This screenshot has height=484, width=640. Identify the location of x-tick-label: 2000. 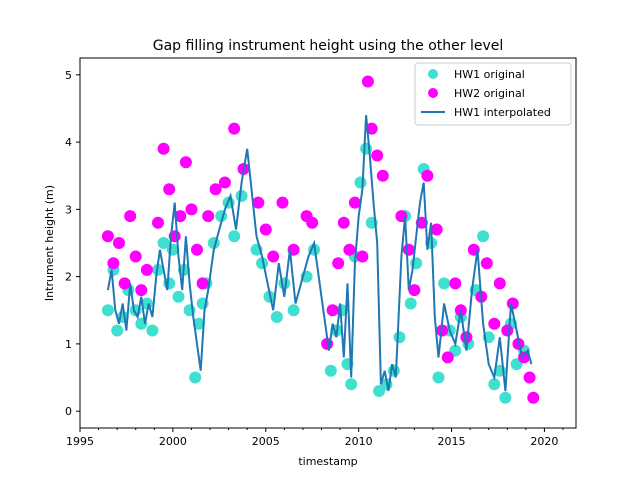
(173, 441).